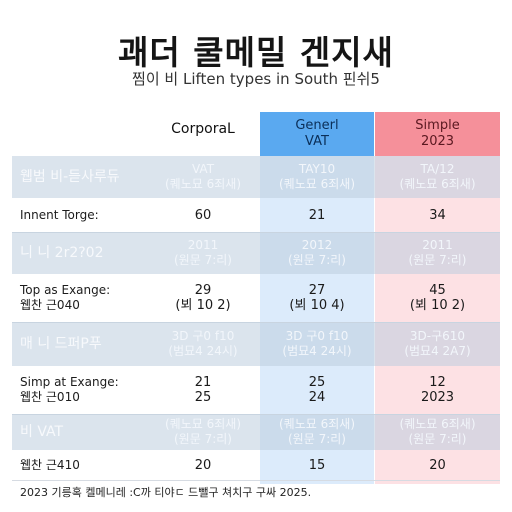 Image resolution: width=512 pixels, height=512 pixels. Describe the element at coordinates (203, 336) in the screenshot. I see `corporal-cell-text: 3D 구0 f10` at that location.